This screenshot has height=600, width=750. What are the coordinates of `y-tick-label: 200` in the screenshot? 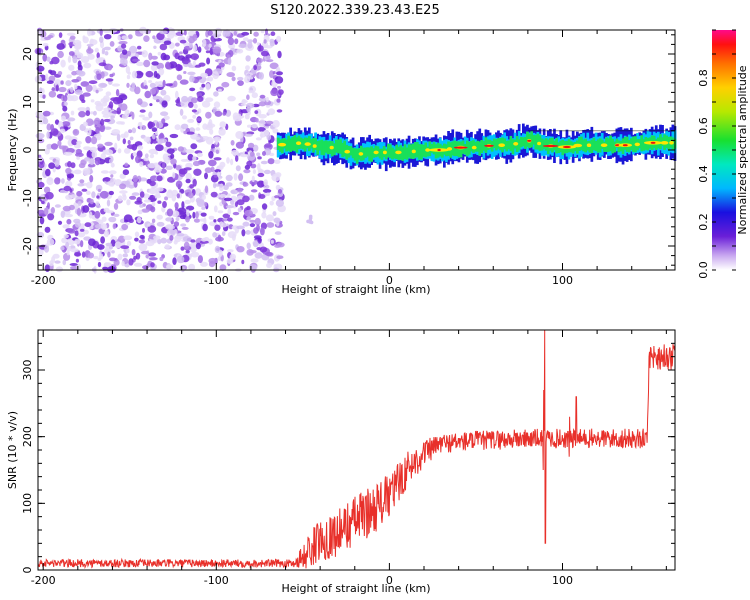 It's located at (27, 436).